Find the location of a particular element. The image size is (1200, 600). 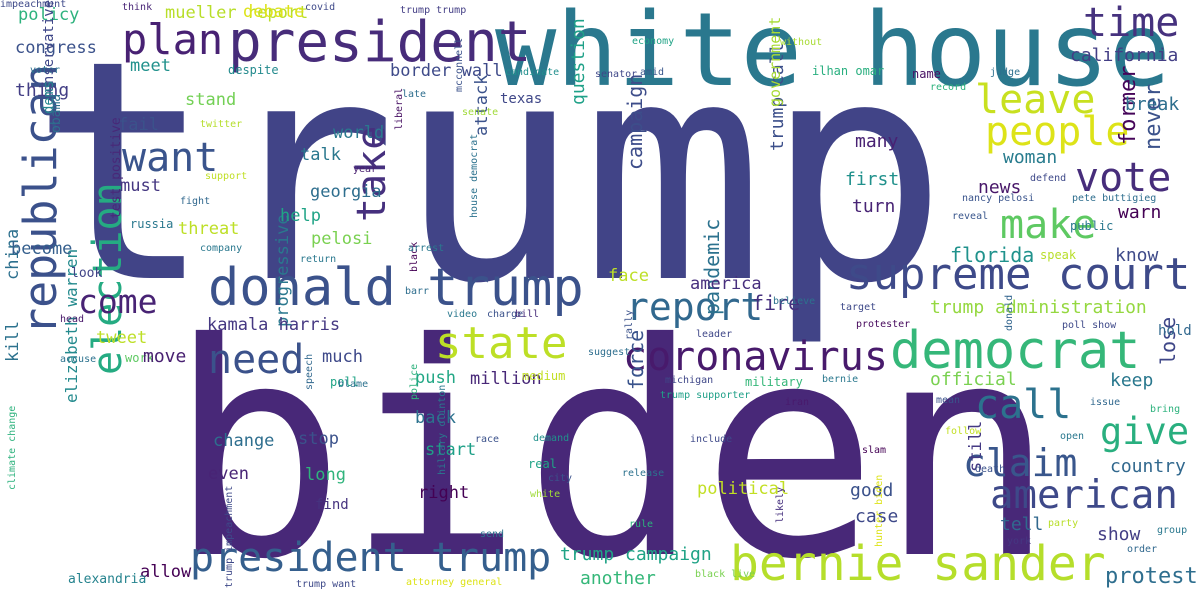

word-release: release is located at coordinates (643, 473).